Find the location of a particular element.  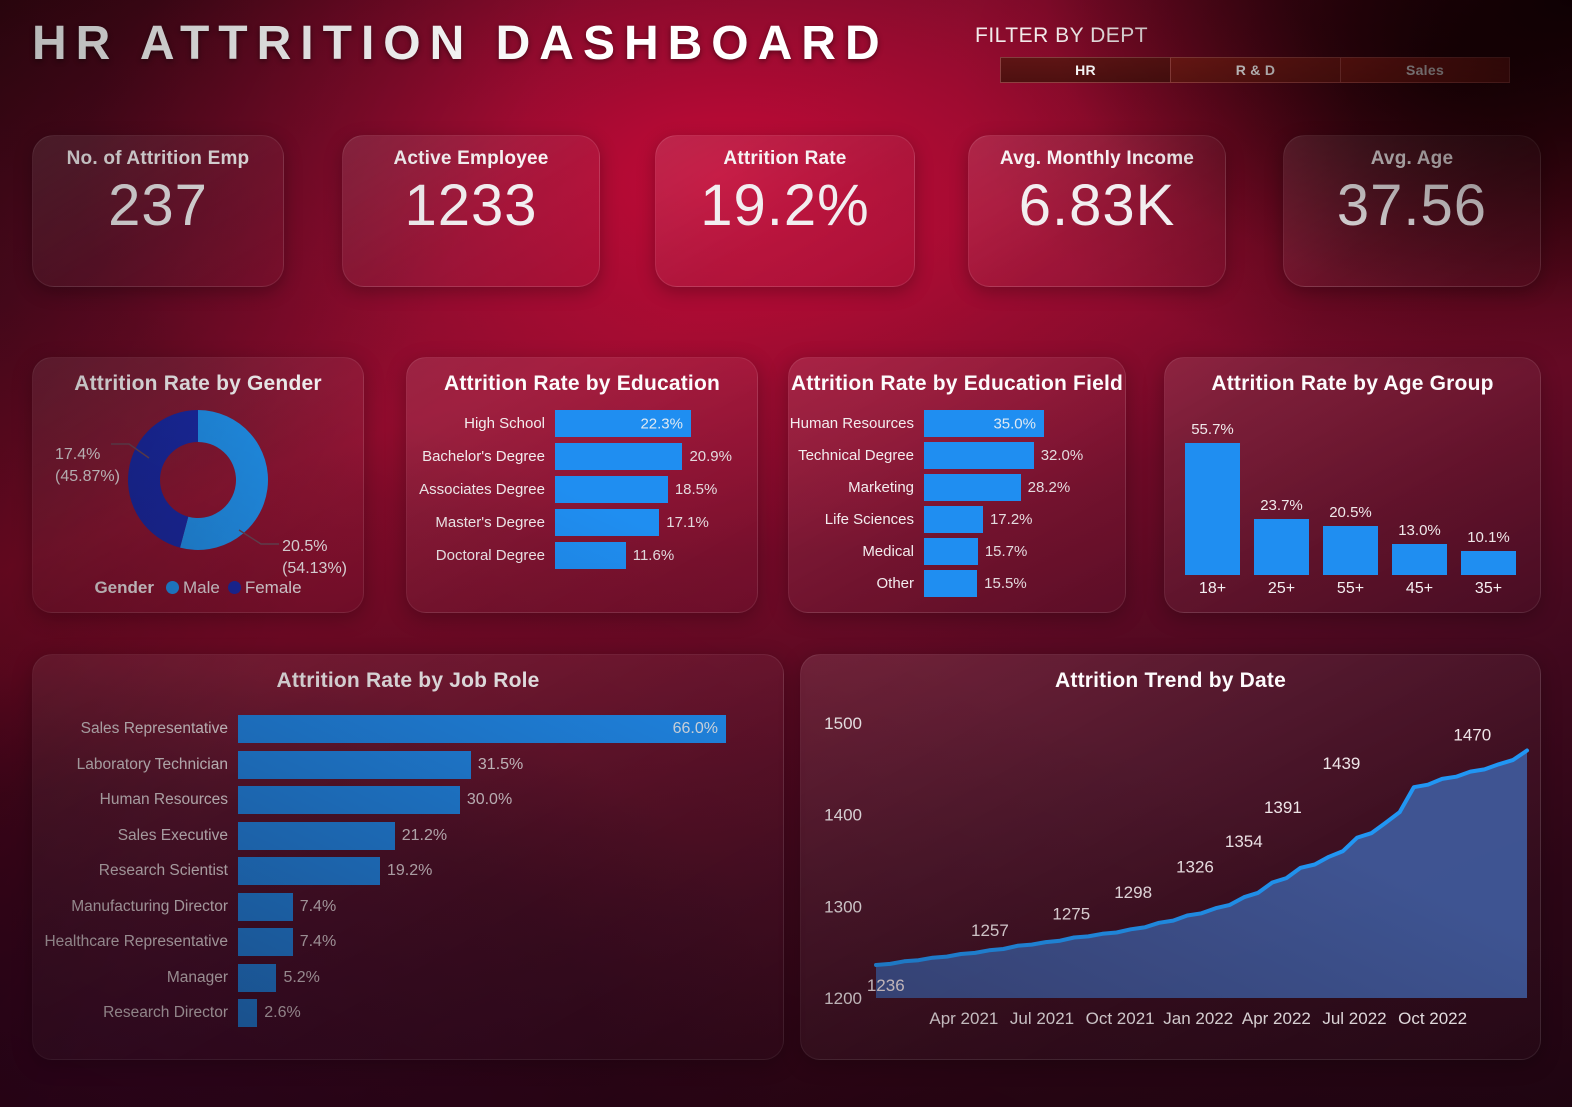

bar-row: Marketing 28.2% is located at coordinates (957, 487).